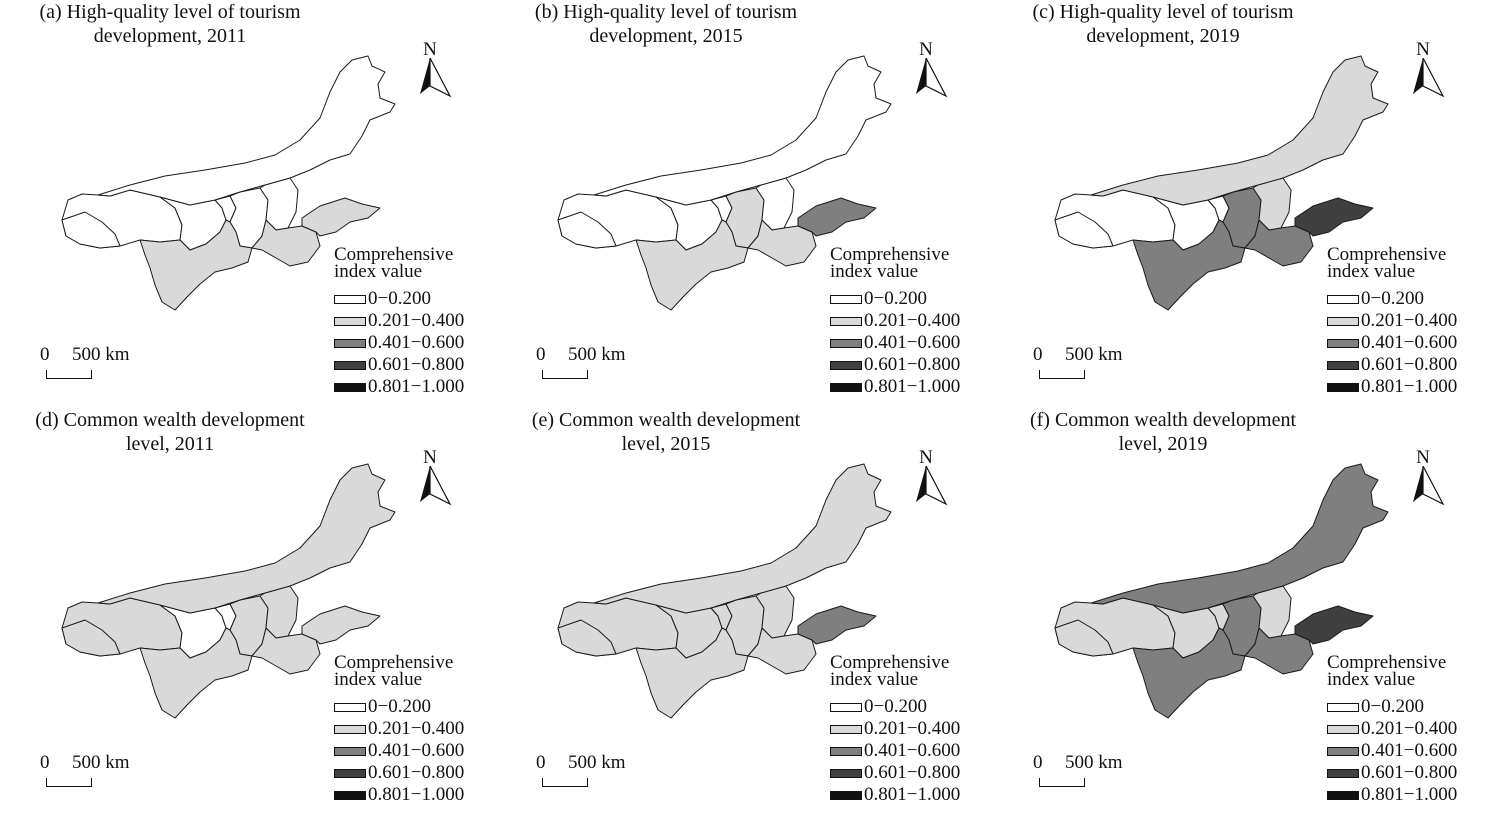 The image size is (1489, 817). I want to click on panel-title-line2: level, 2011, so click(170, 444).